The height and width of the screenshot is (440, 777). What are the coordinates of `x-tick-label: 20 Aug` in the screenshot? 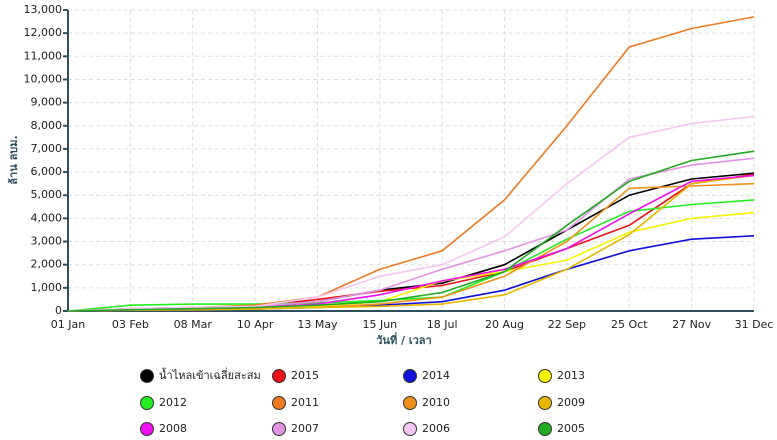 It's located at (504, 324).